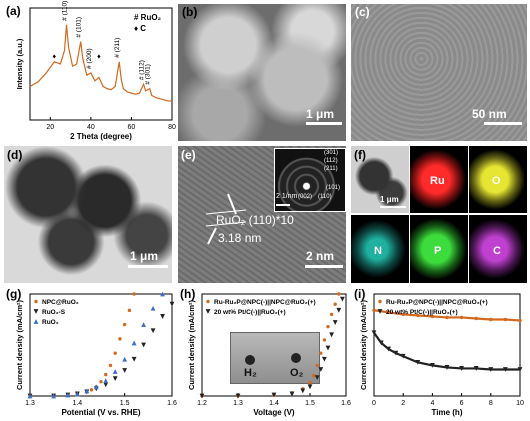  Describe the element at coordinates (19, 63) in the screenshot. I see `y-axis-label-a: Intensity (a.u.)` at that location.